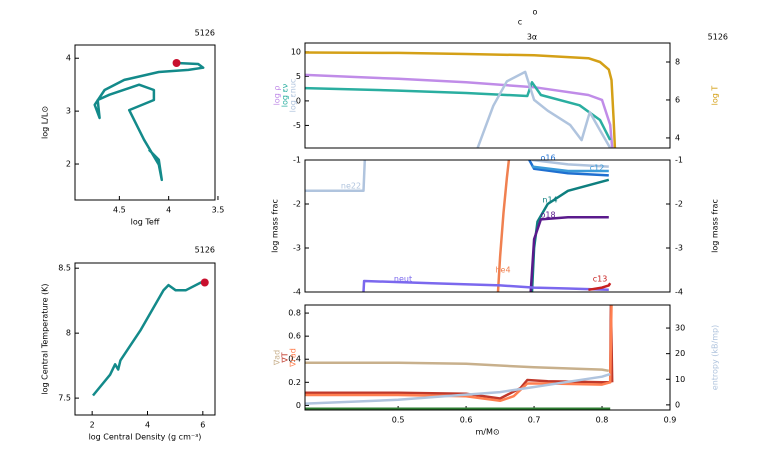 This screenshot has width=766, height=460. Describe the element at coordinates (679, 204) in the screenshot. I see `y2-tick-label: -2` at that location.